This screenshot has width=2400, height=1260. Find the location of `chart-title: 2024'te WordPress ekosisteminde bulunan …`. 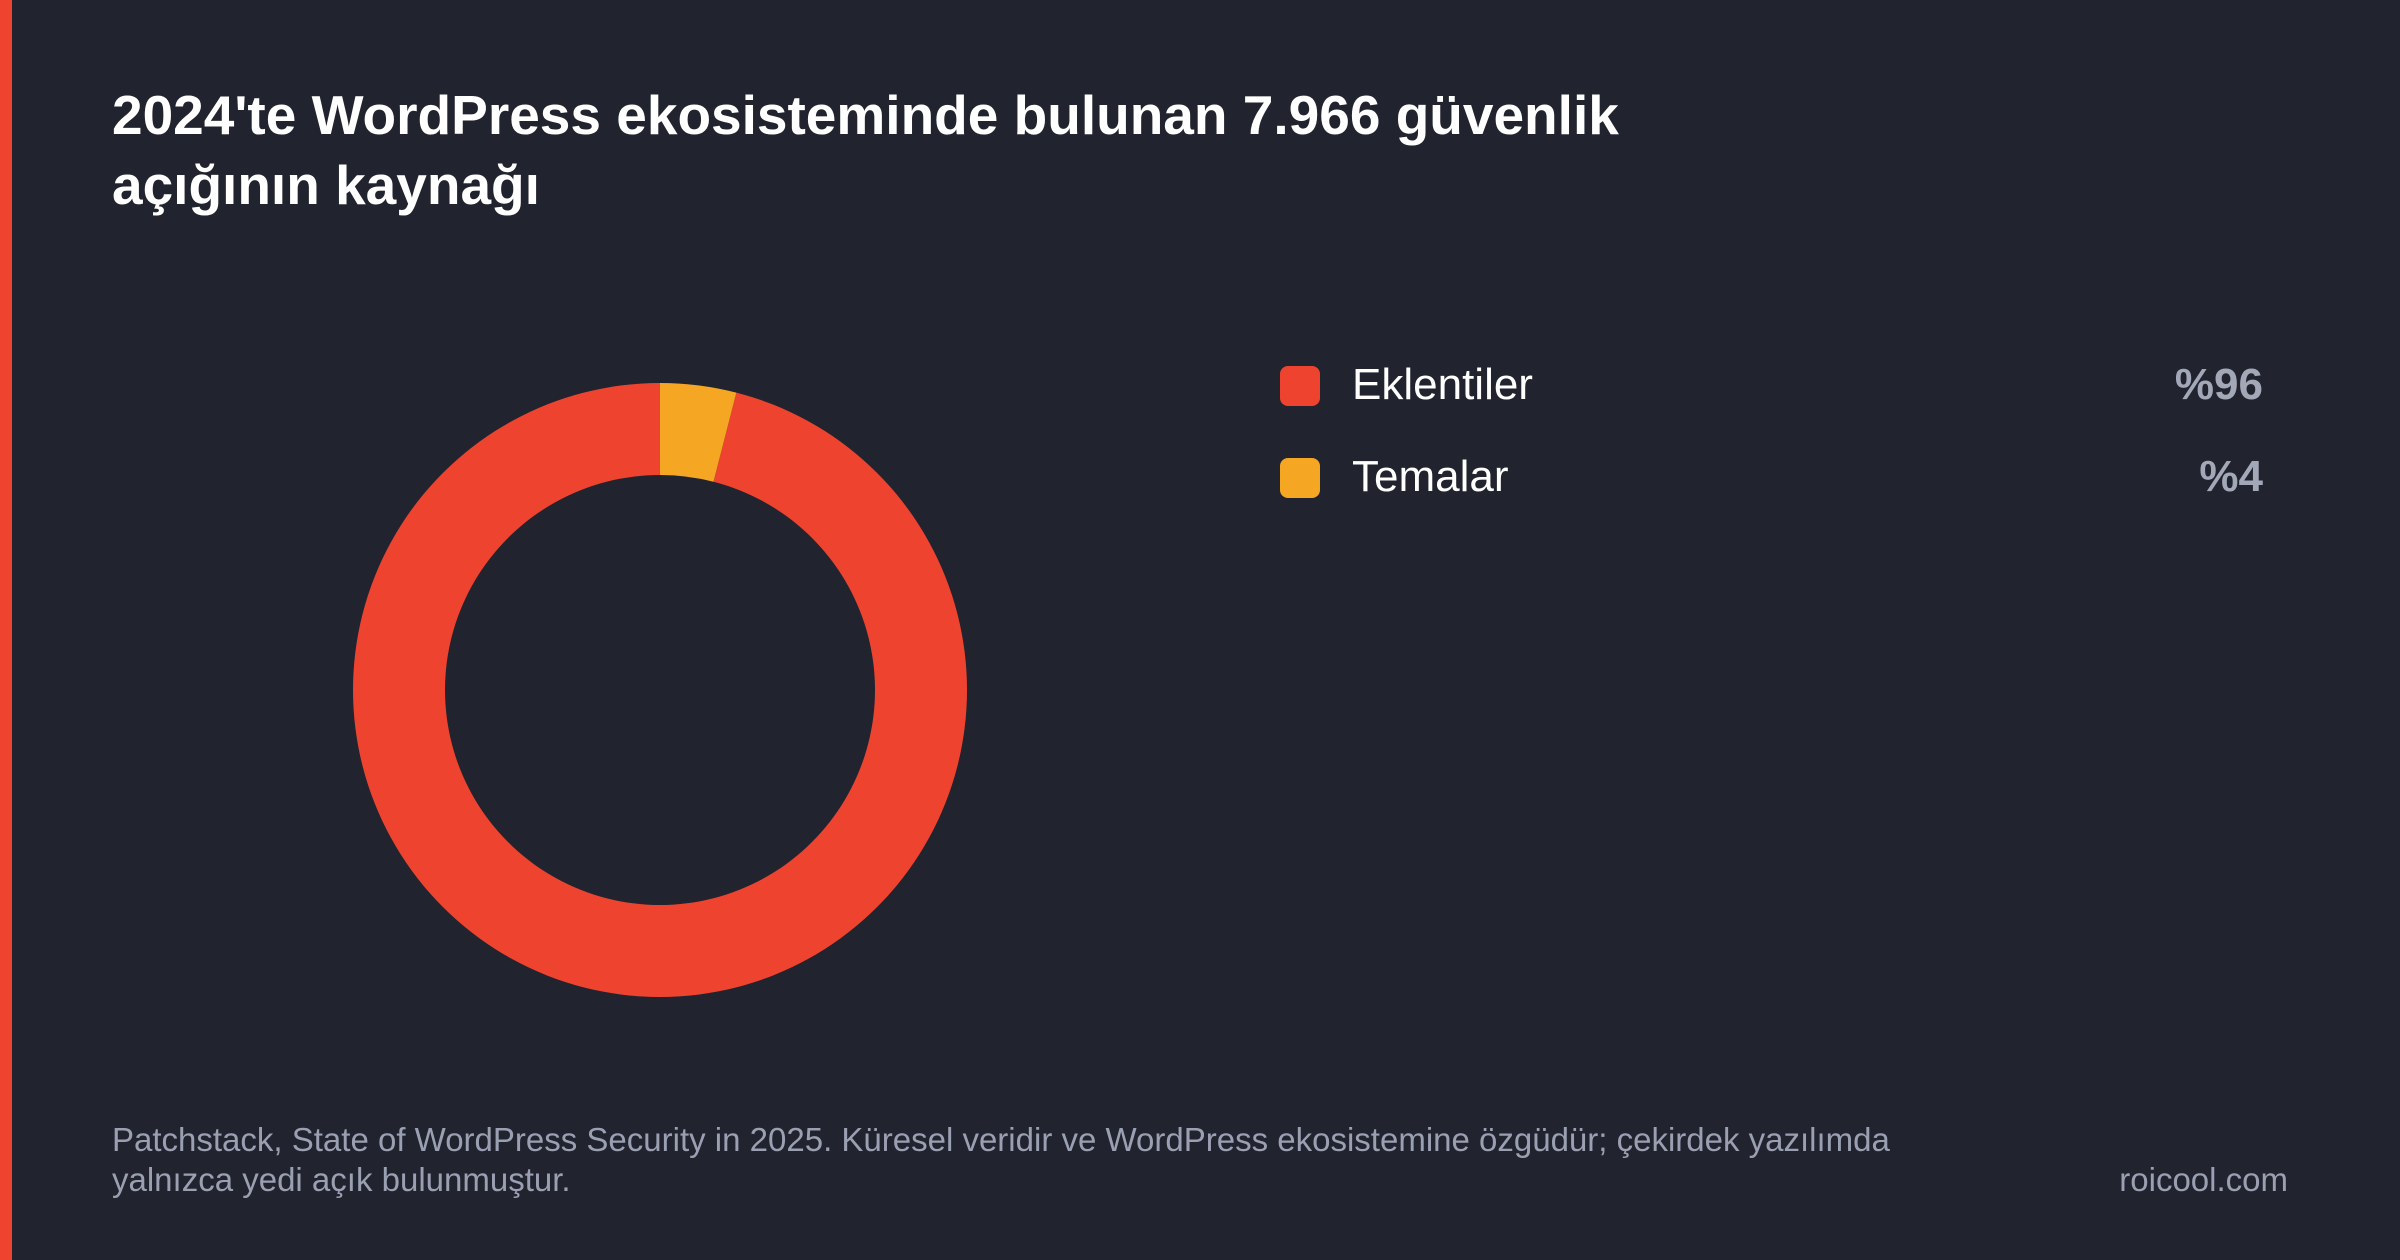

chart-title: 2024'te WordPress ekosisteminde bulunan … is located at coordinates (865, 150).